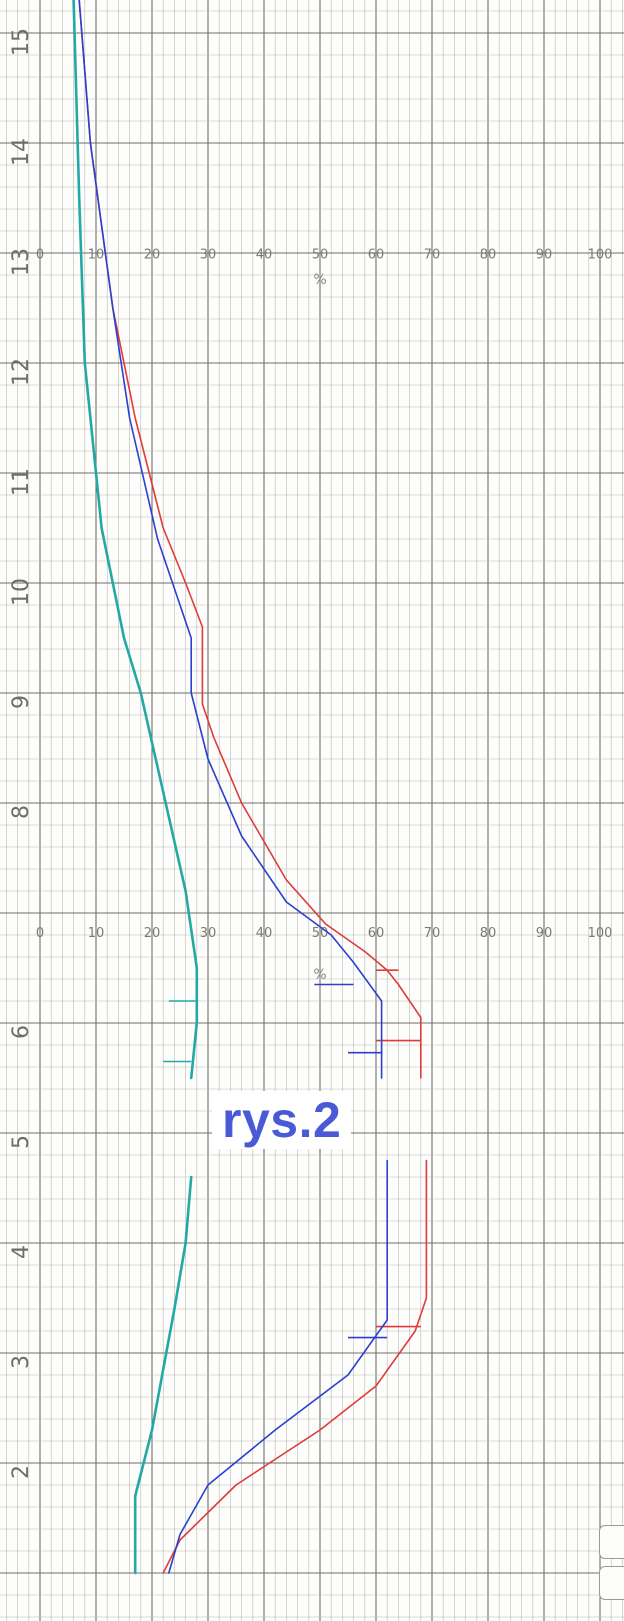 The height and width of the screenshot is (1621, 624). Describe the element at coordinates (21, 372) in the screenshot. I see `y-tick-label: 12` at that location.